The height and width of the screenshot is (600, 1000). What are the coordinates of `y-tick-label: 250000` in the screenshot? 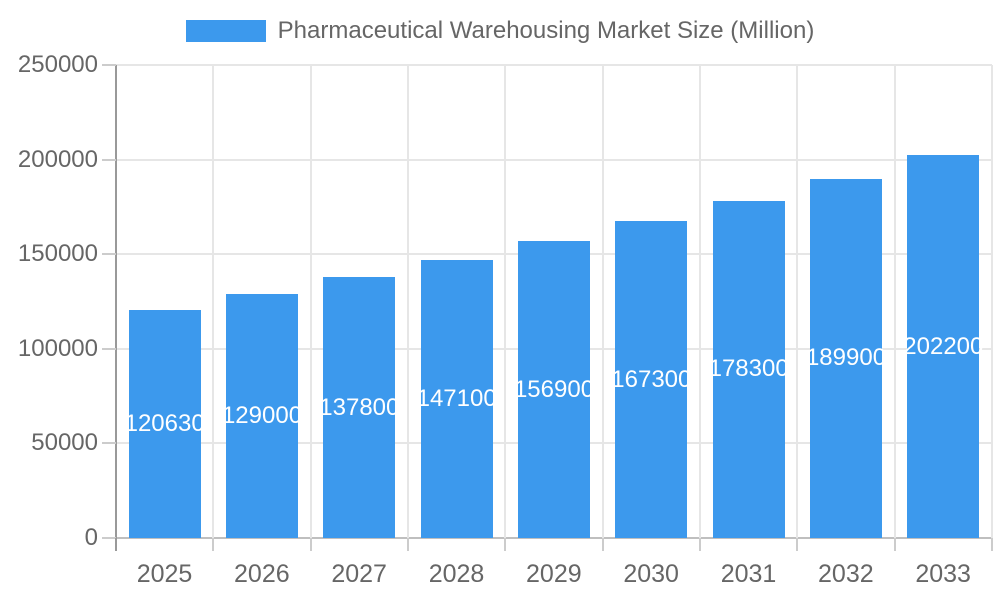 It's located at (57, 64).